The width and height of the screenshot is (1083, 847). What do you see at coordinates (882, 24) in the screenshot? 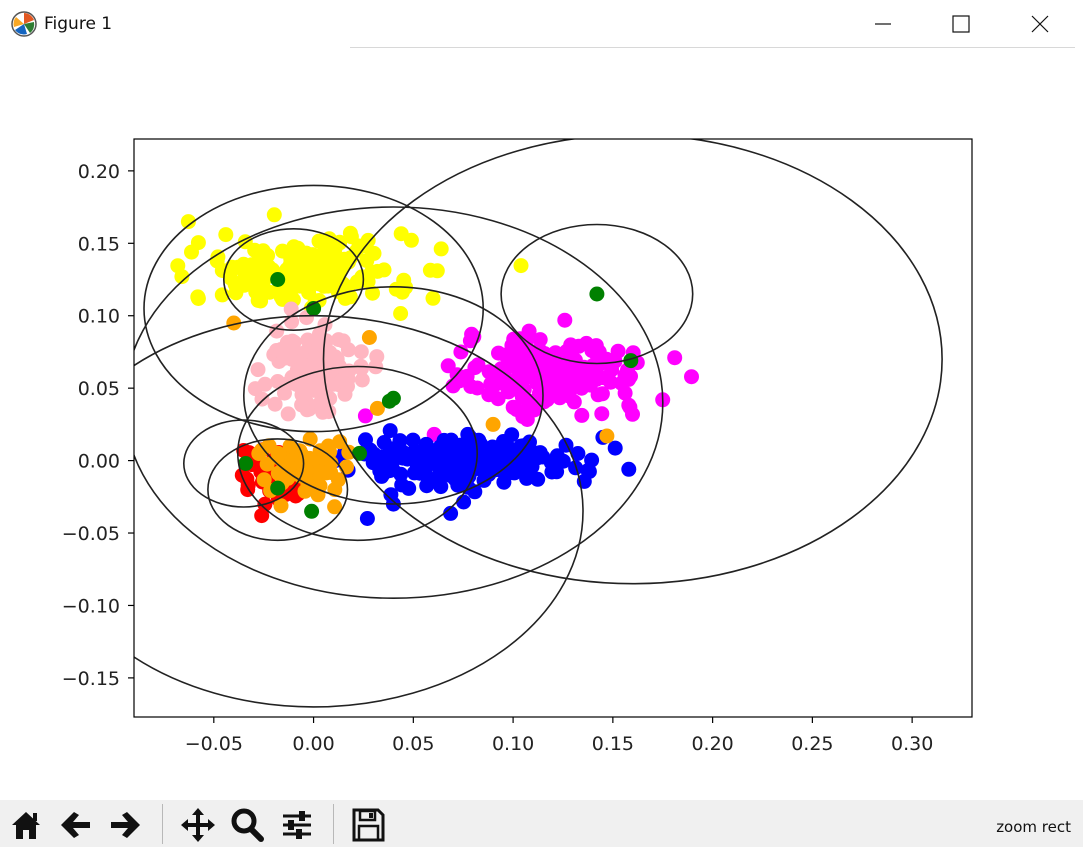
I see `minimize-button` at bounding box center [882, 24].